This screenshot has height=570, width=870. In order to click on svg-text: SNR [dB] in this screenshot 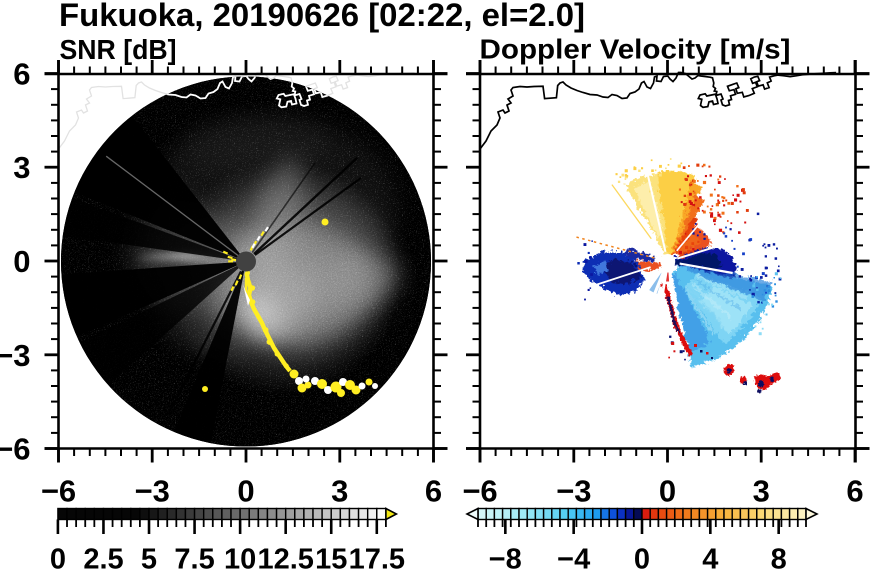, I will do `click(118, 49)`.